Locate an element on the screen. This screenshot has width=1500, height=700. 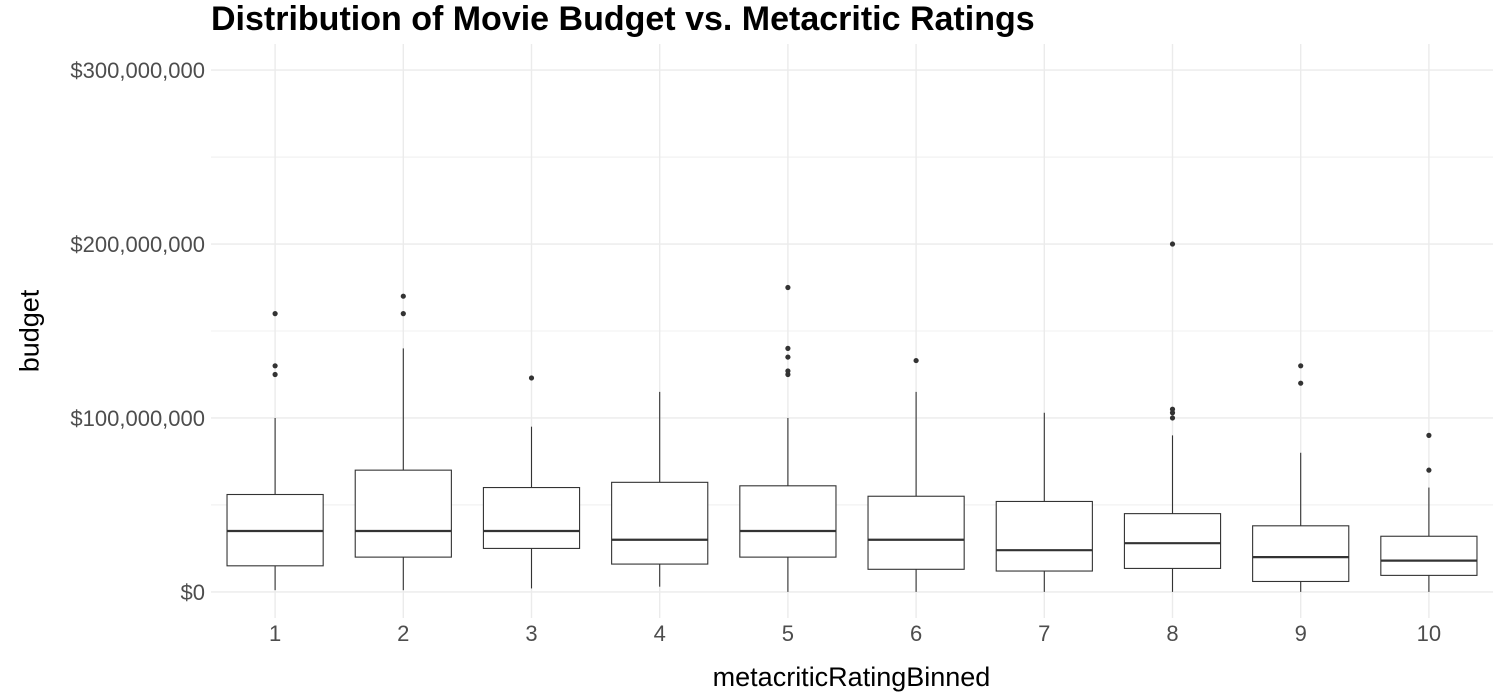
y-tick-label: $0 is located at coordinates (193, 592).